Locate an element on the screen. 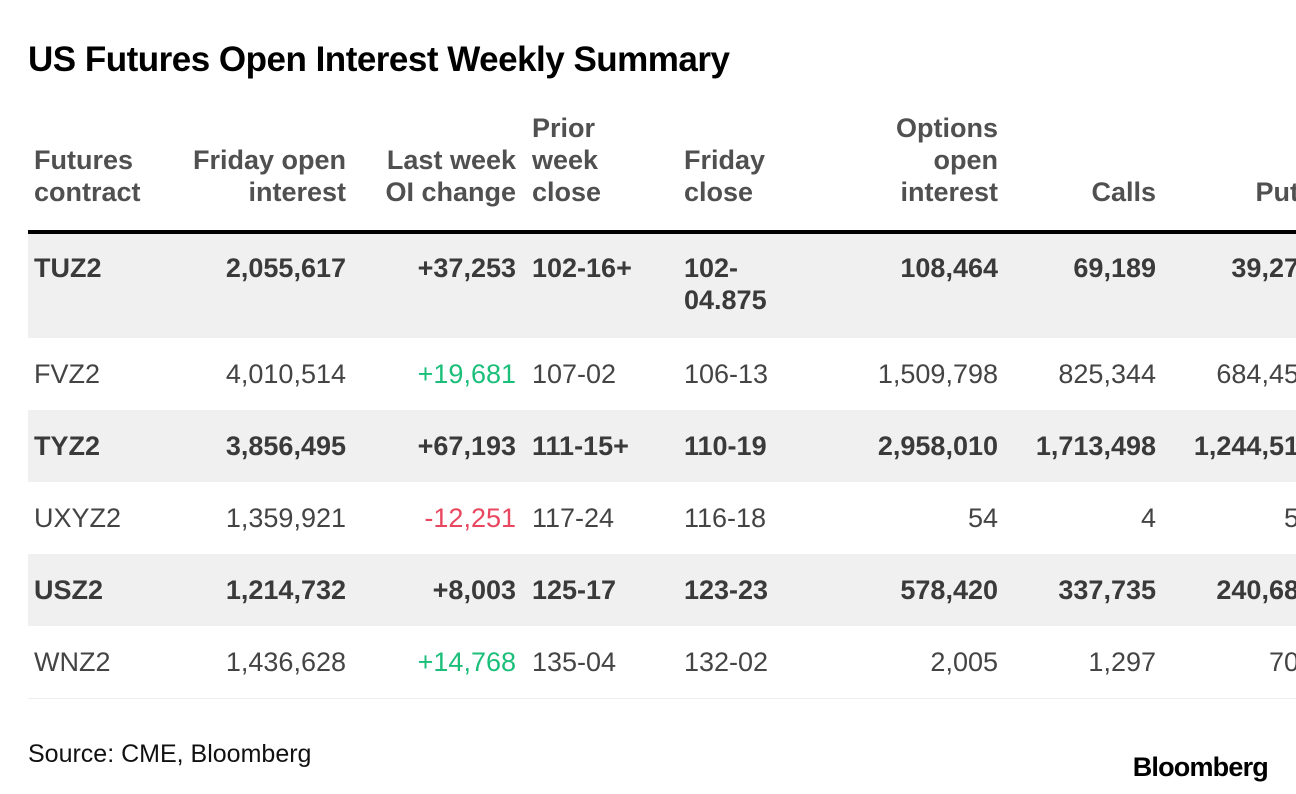 The width and height of the screenshot is (1296, 794). cell-friday-close: 123-23 is located at coordinates (750, 590).